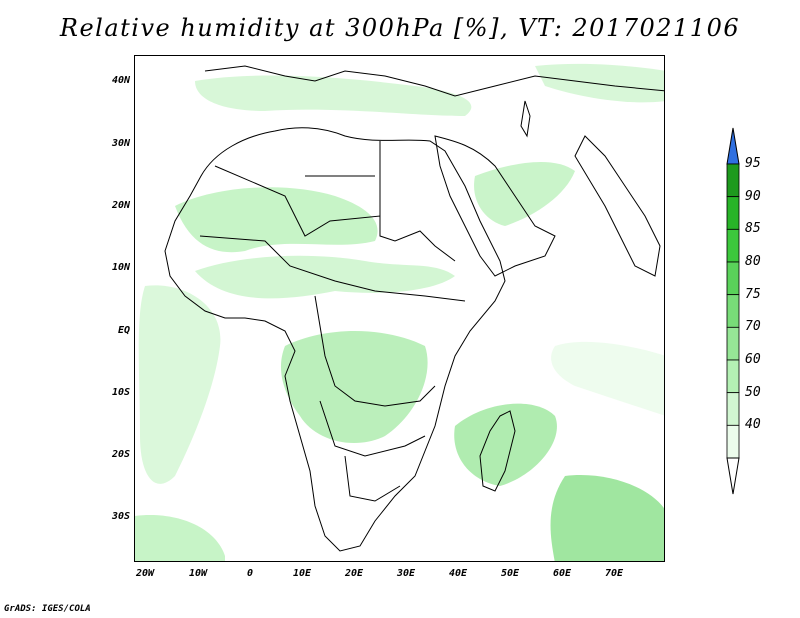 The height and width of the screenshot is (618, 800). I want to click on x-tick-label: 20W, so click(145, 573).